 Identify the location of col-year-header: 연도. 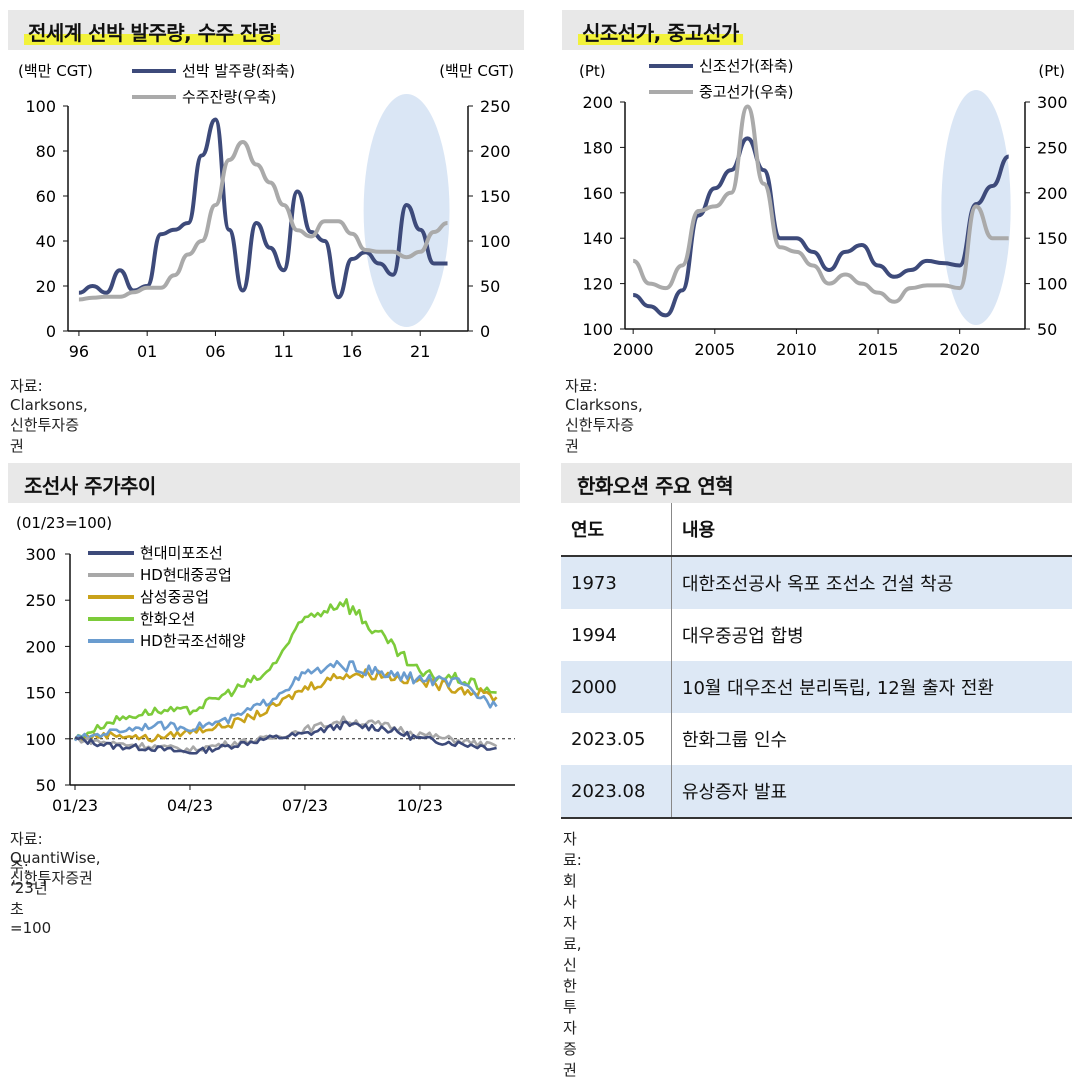
(616, 530).